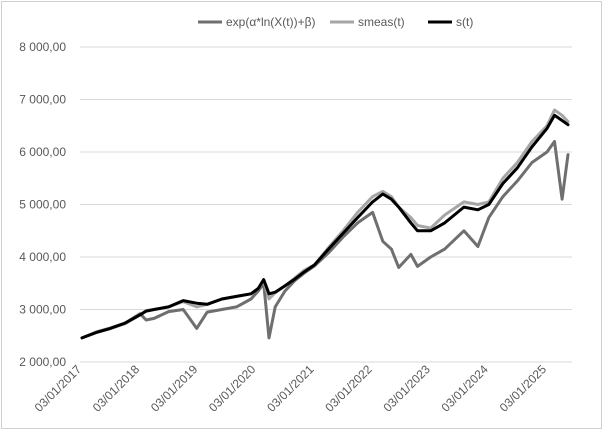 Image resolution: width=605 pixels, height=432 pixels. What do you see at coordinates (42, 152) in the screenshot?
I see `y-tick-label: 6 000,00` at bounding box center [42, 152].